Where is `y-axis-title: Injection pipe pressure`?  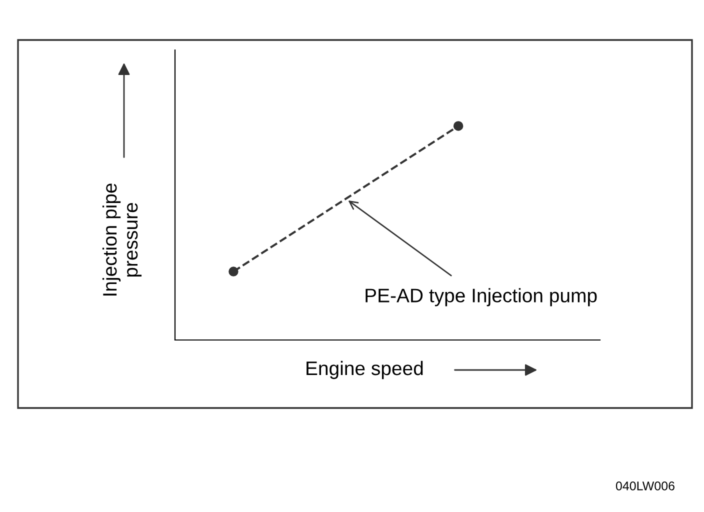
y-axis-title: Injection pipe pressure is located at coordinates (122, 240).